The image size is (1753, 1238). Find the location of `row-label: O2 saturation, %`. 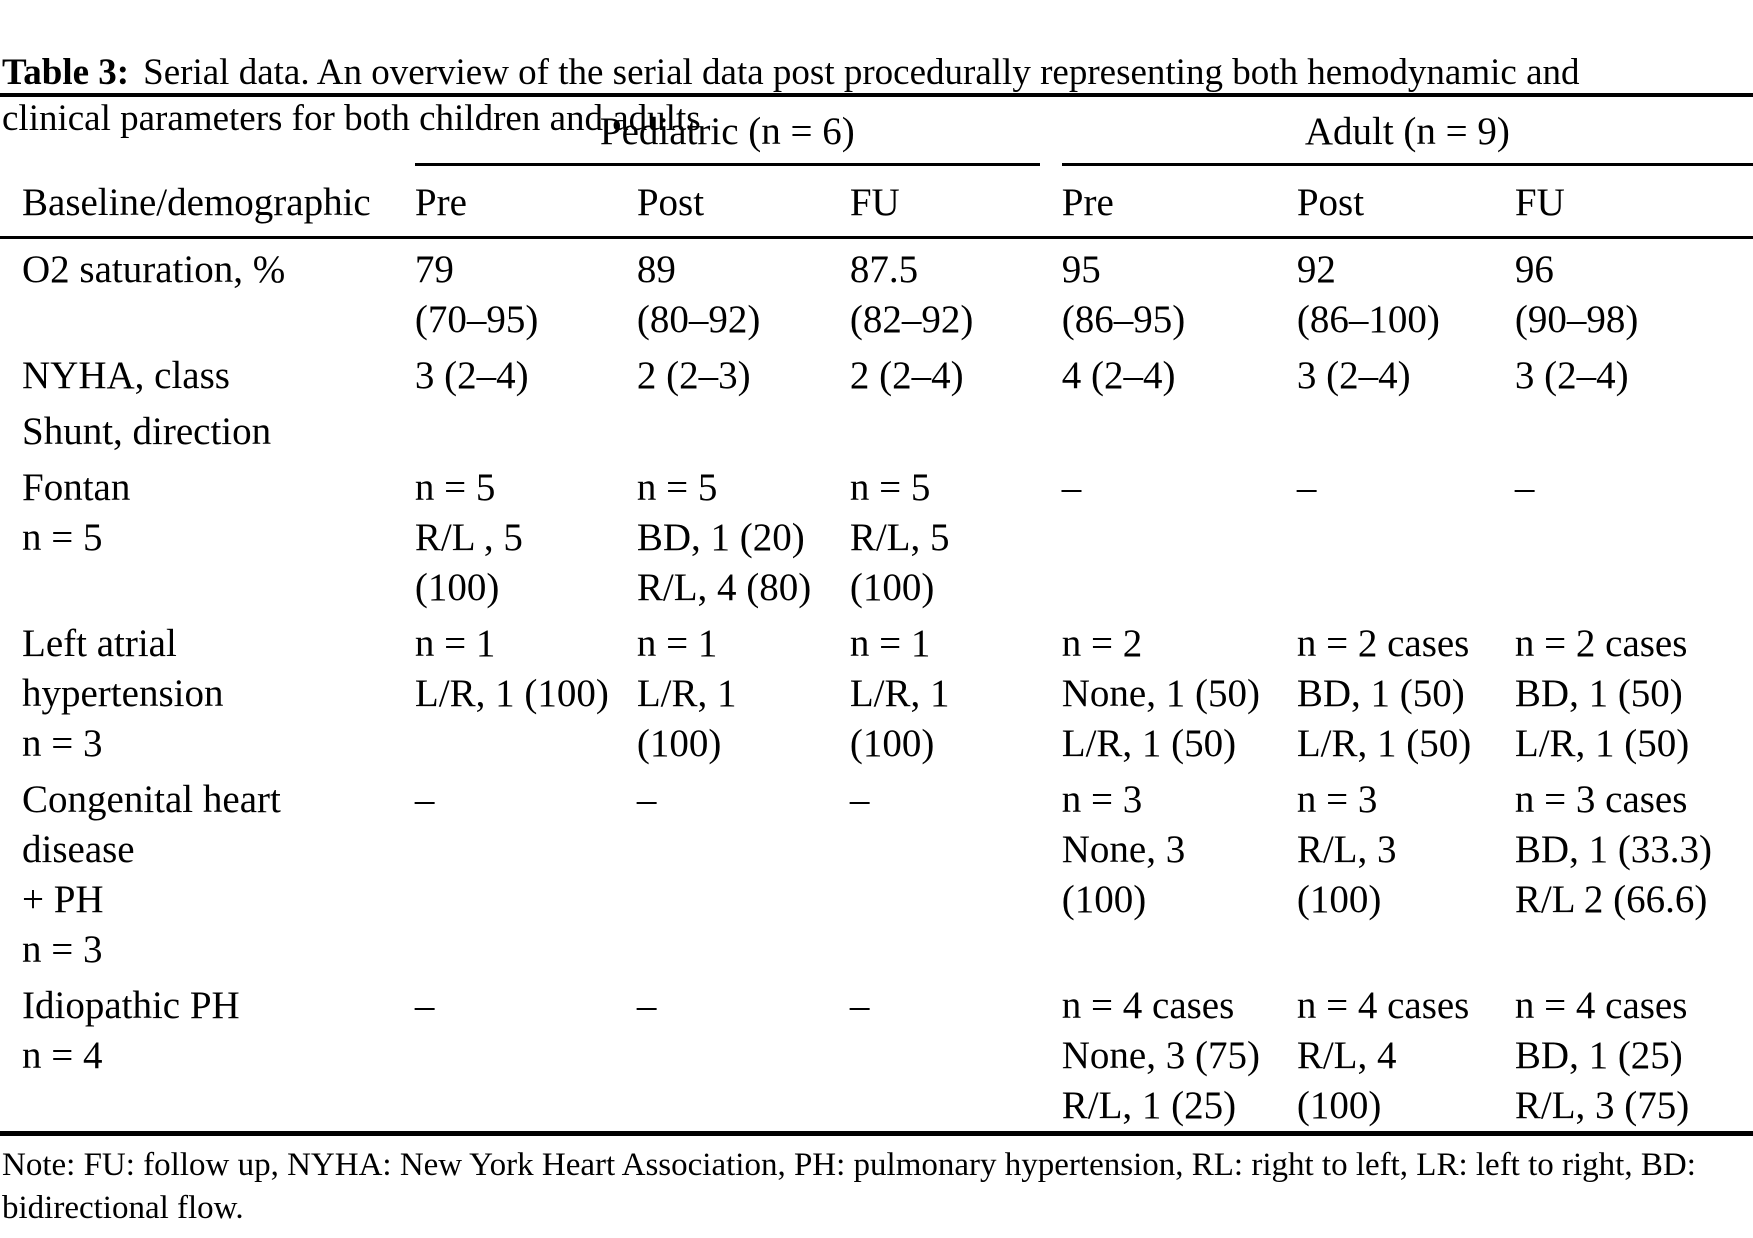

row-label: O2 saturation, % is located at coordinates (154, 269).